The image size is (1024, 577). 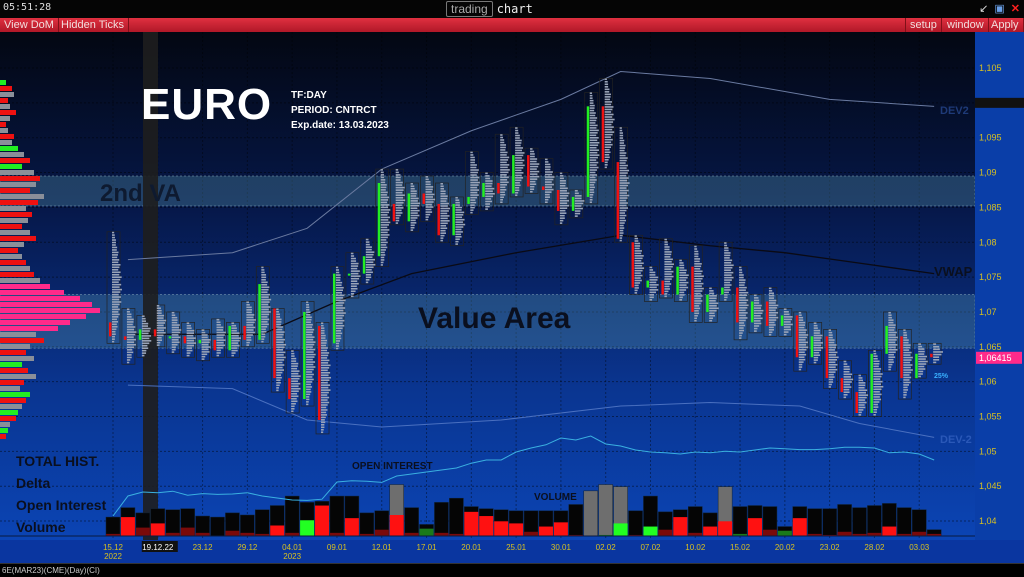 What do you see at coordinates (999, 9) in the screenshot?
I see `restore-icon: ▣` at bounding box center [999, 9].